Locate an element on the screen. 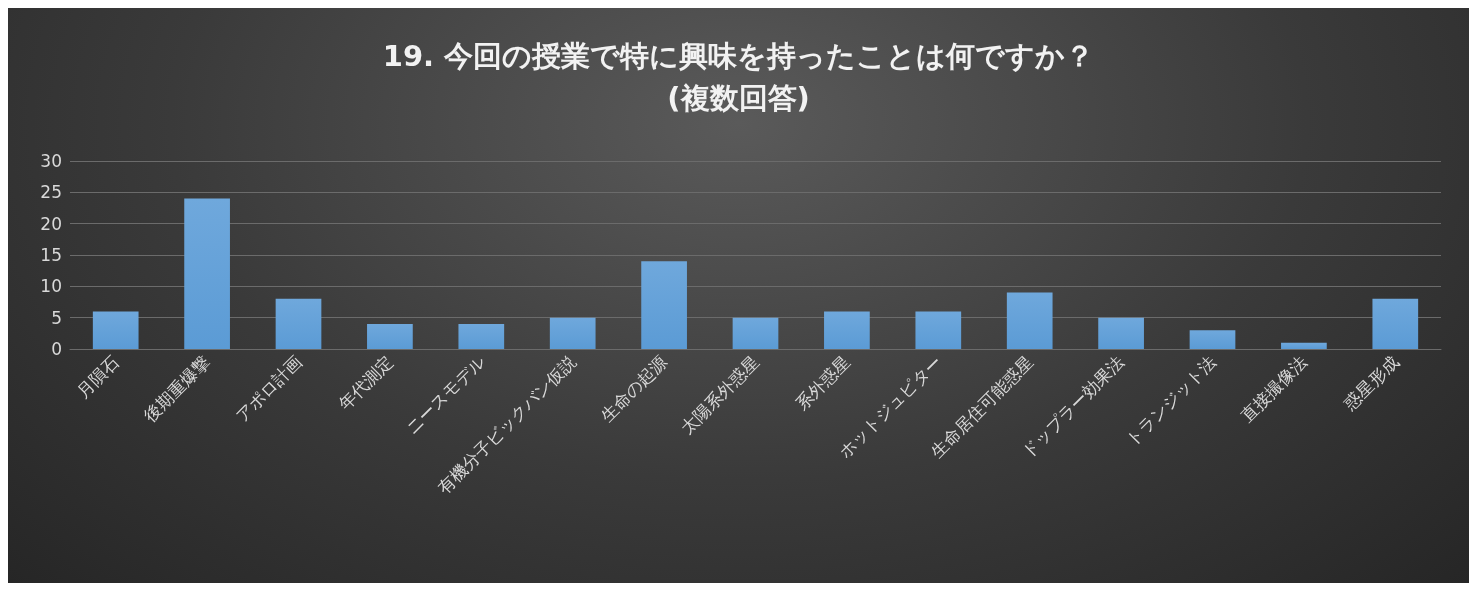 The image size is (1477, 591). x-tick-label: 直接撮像法 is located at coordinates (1273, 389).